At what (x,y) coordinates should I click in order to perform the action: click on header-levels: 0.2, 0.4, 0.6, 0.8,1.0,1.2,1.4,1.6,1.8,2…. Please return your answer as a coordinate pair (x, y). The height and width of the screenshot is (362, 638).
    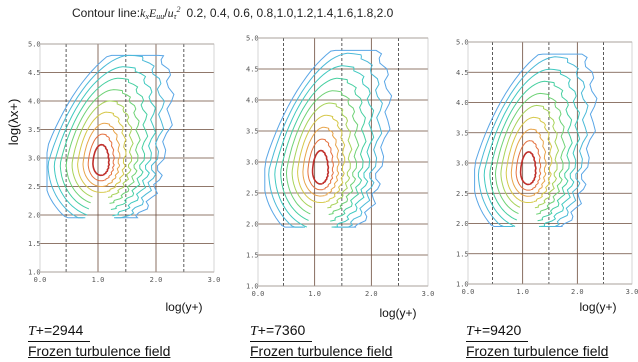
    Looking at the image, I should click on (290, 13).